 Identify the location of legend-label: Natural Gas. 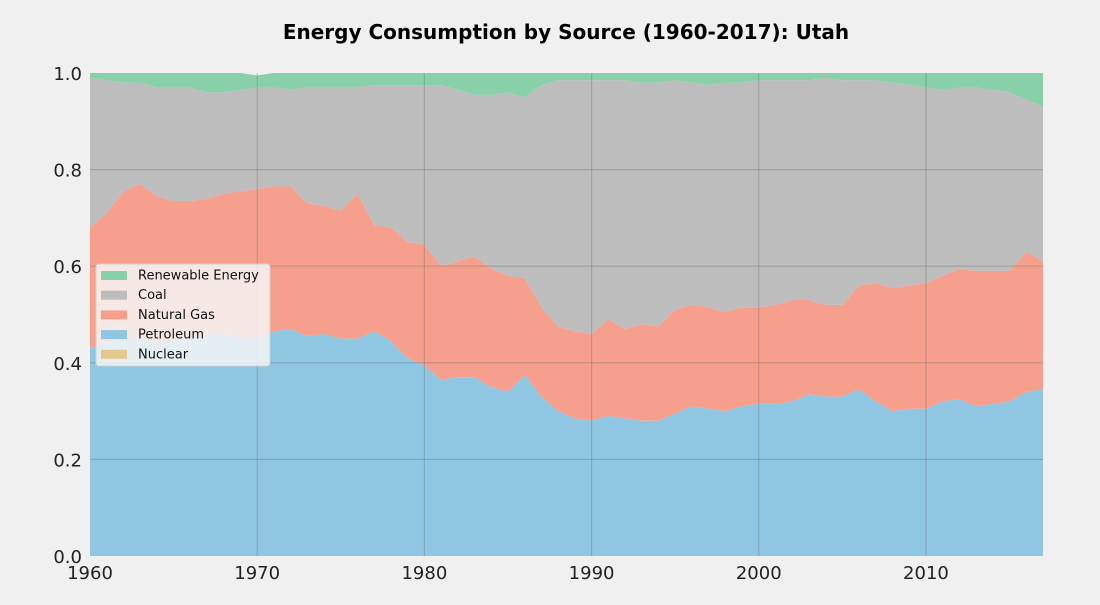
(176, 315).